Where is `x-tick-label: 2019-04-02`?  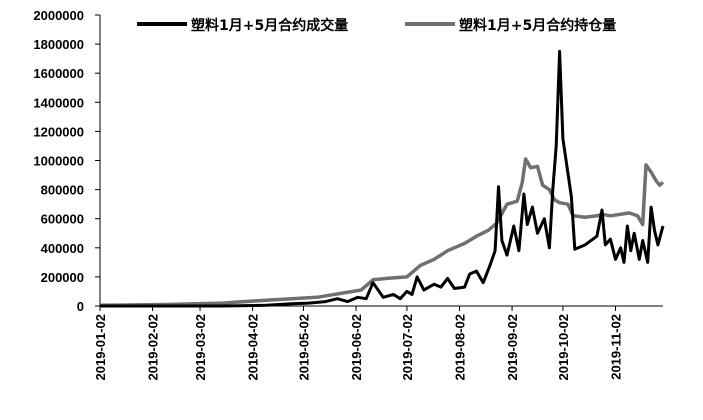
x-tick-label: 2019-04-02 is located at coordinates (253, 347).